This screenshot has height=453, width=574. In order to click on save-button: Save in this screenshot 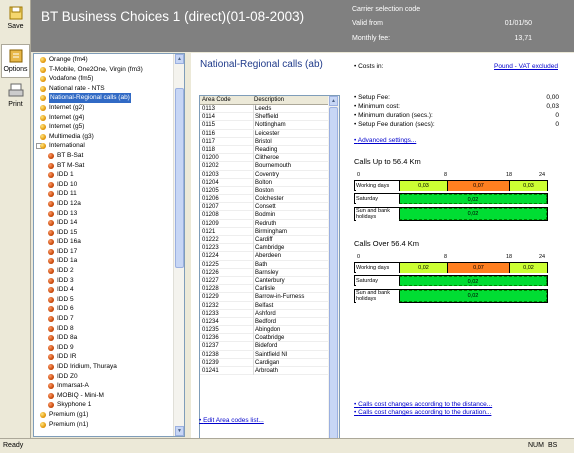, I will do `click(15, 19)`.